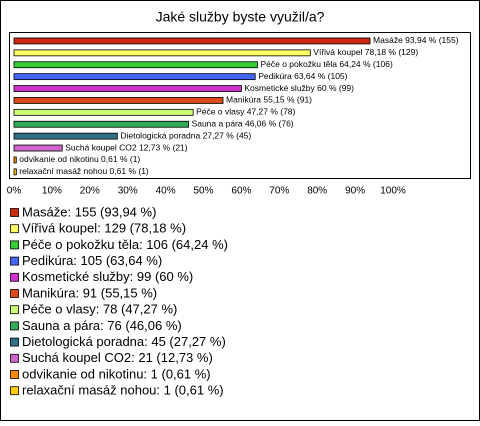  What do you see at coordinates (416, 40) in the screenshot?
I see `data-label: Masáže 93,94 % (155)` at bounding box center [416, 40].